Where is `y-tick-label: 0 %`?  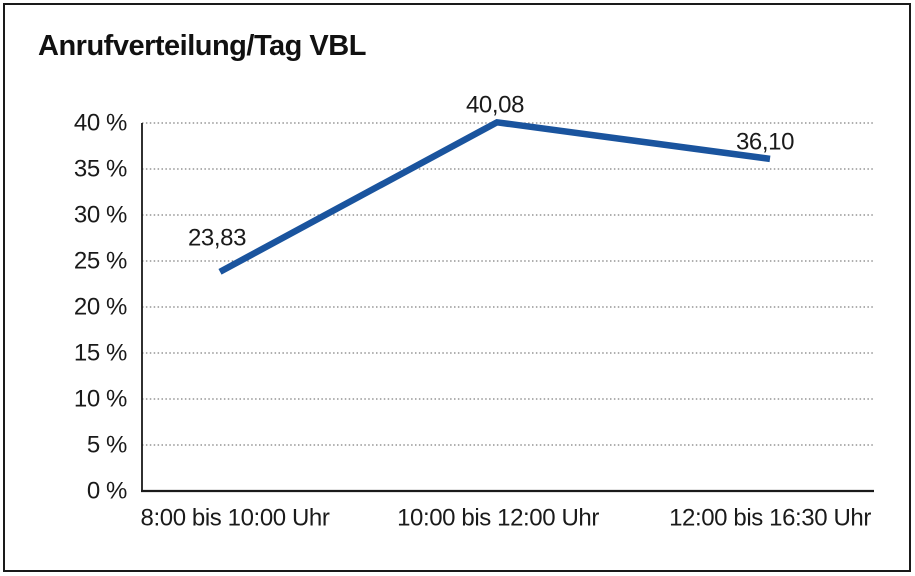 y-tick-label: 0 % is located at coordinates (107, 491).